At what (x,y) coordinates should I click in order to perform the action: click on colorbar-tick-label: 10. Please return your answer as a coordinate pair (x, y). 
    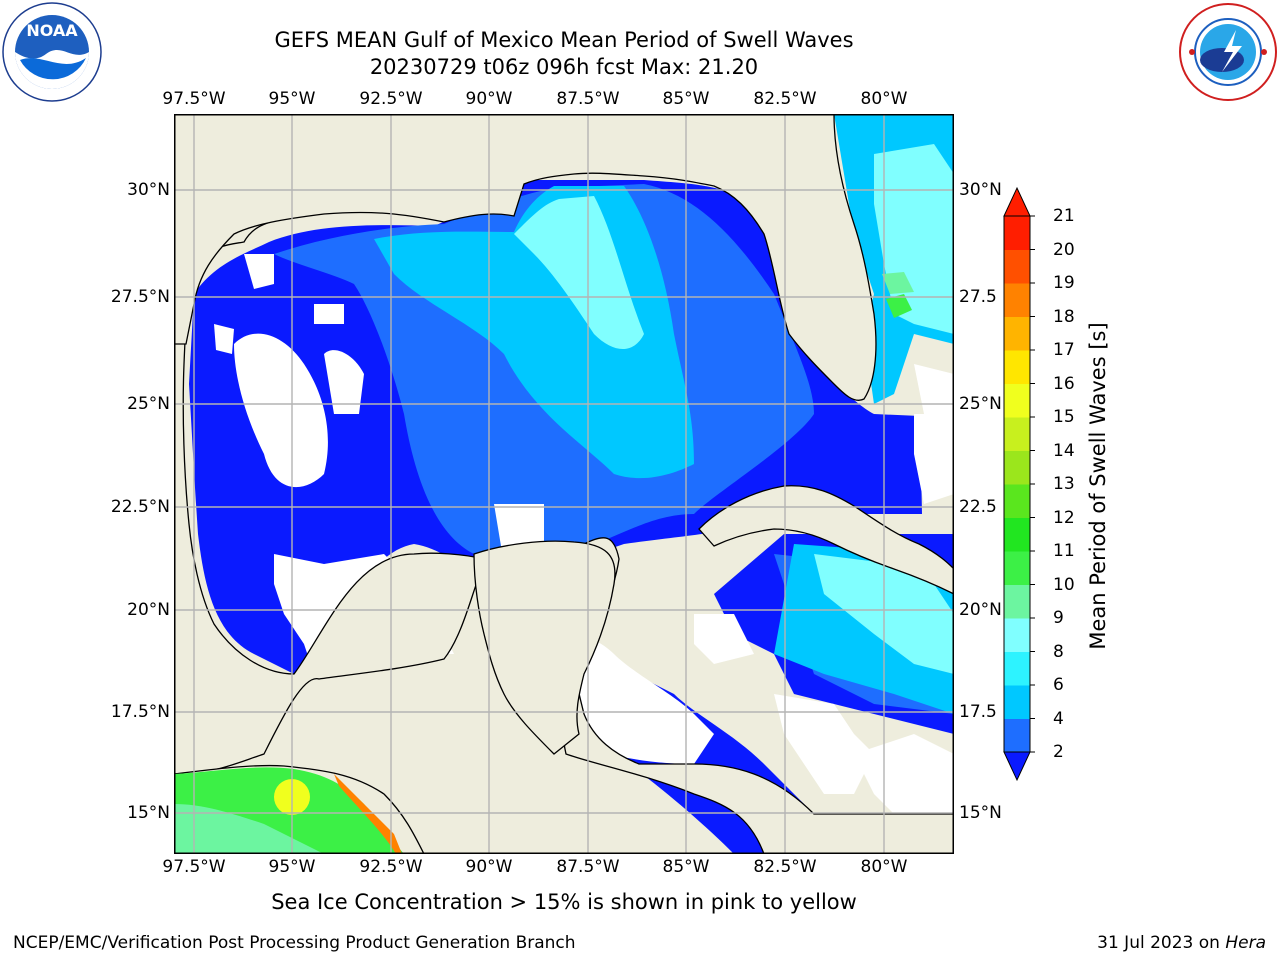
    Looking at the image, I should click on (1064, 584).